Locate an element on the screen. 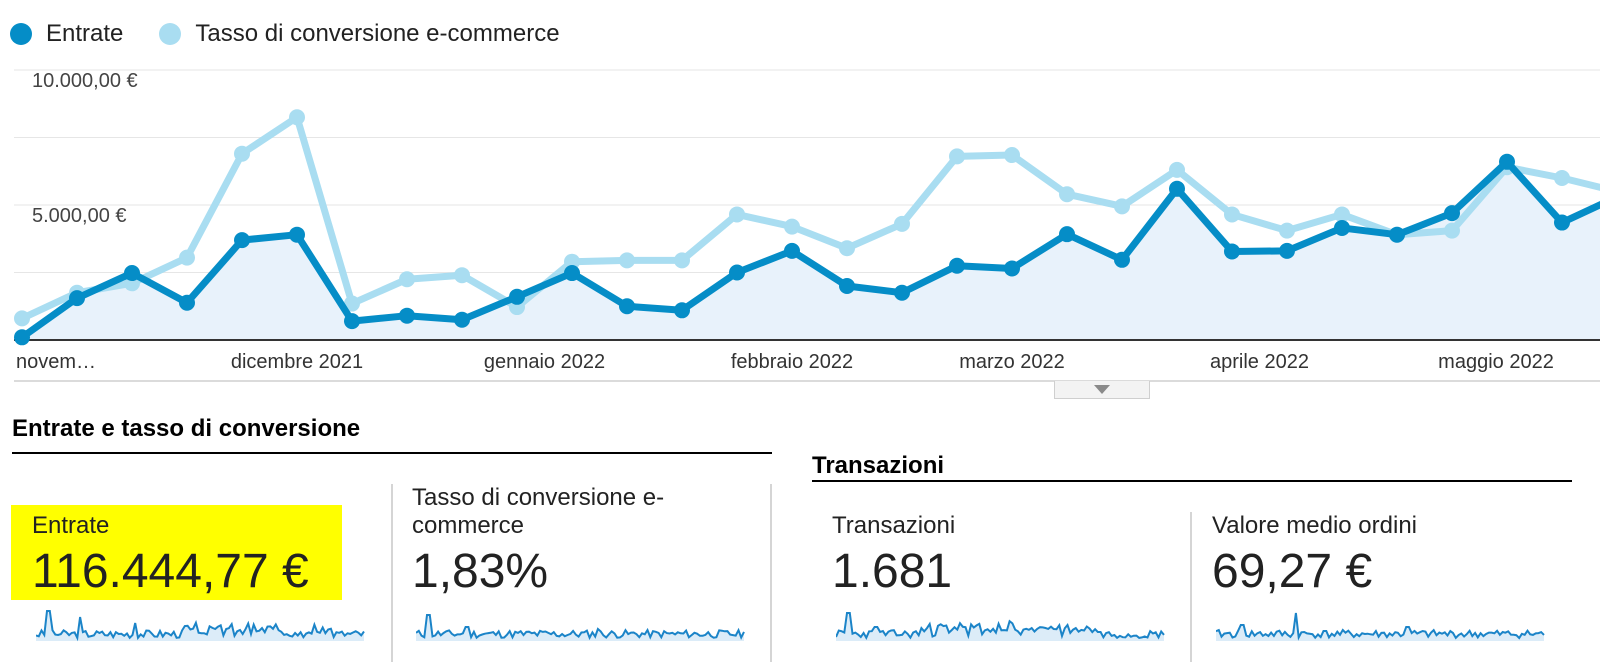 The image size is (1600, 667). sparkline-tasso is located at coordinates (580, 627).